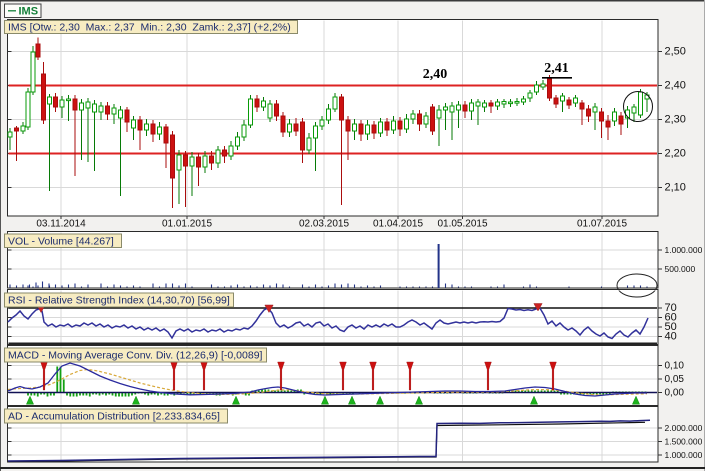 The image size is (705, 471). What do you see at coordinates (675, 188) in the screenshot?
I see `svg-text: 2,10` at bounding box center [675, 188].